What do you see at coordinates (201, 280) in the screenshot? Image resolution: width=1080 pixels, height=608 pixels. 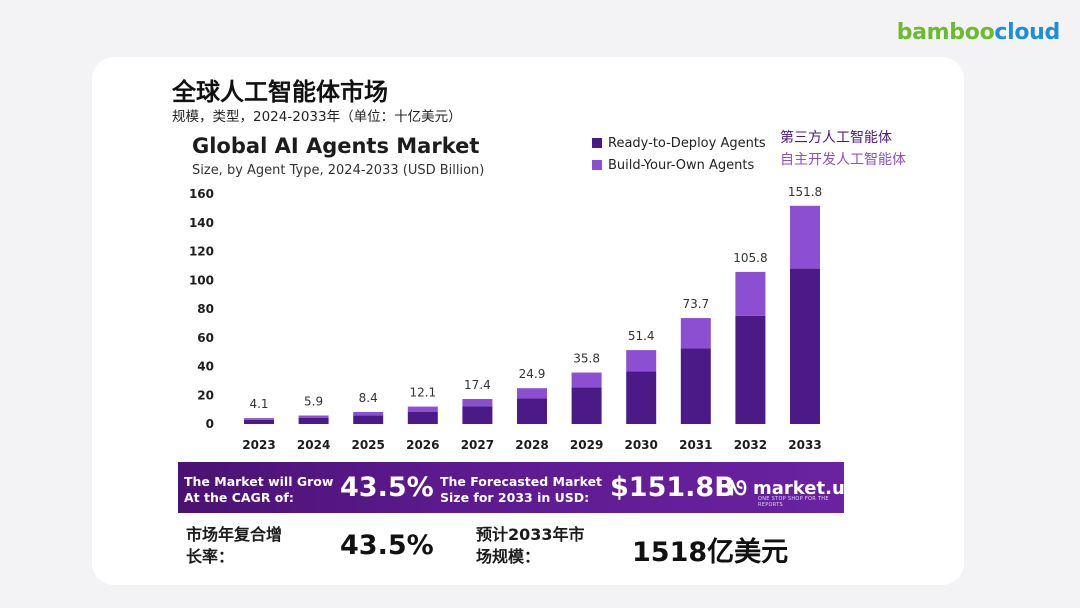 I see `y-tick-label: 100` at bounding box center [201, 280].